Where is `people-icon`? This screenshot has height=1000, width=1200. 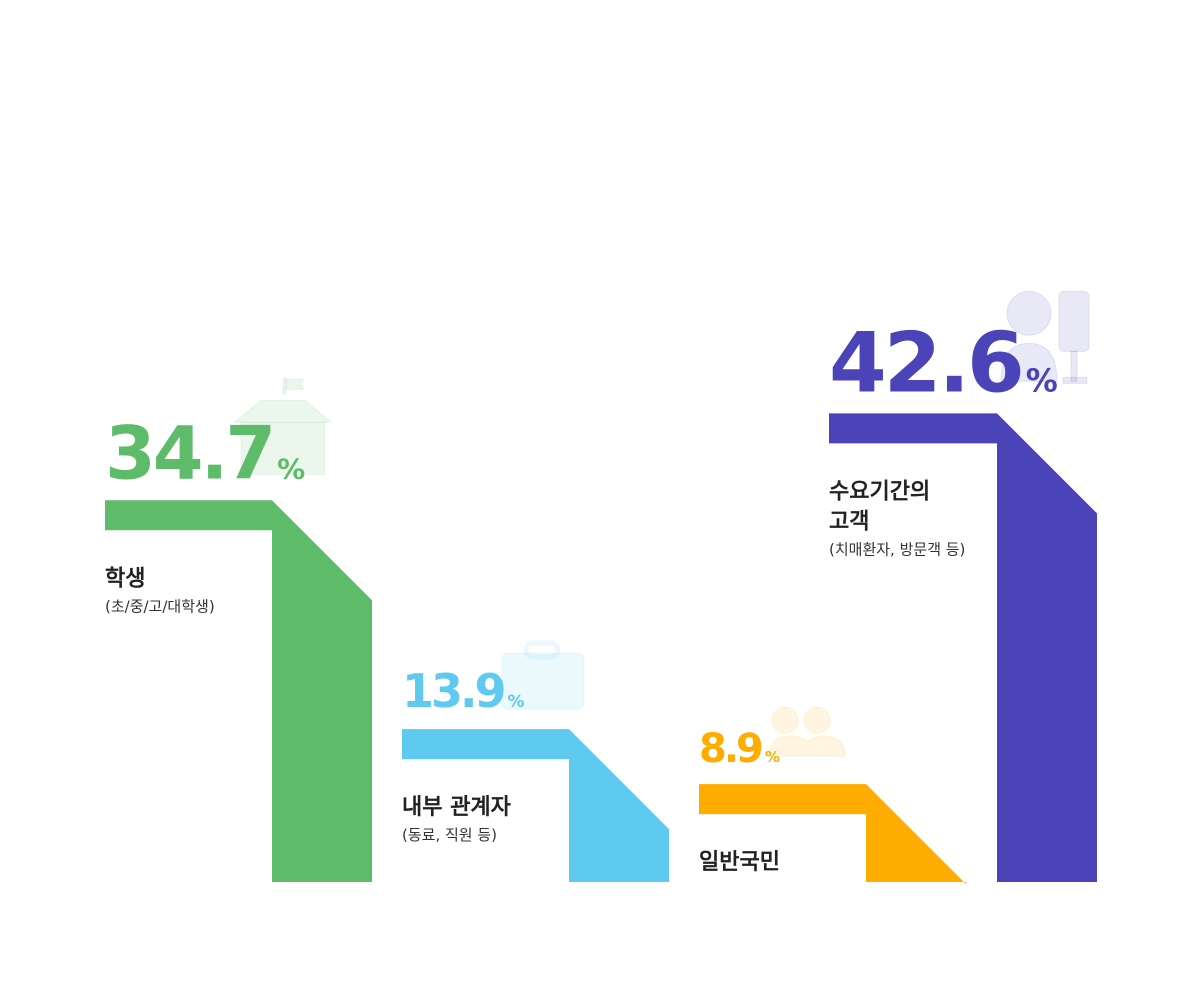
people-icon is located at coordinates (807, 731).